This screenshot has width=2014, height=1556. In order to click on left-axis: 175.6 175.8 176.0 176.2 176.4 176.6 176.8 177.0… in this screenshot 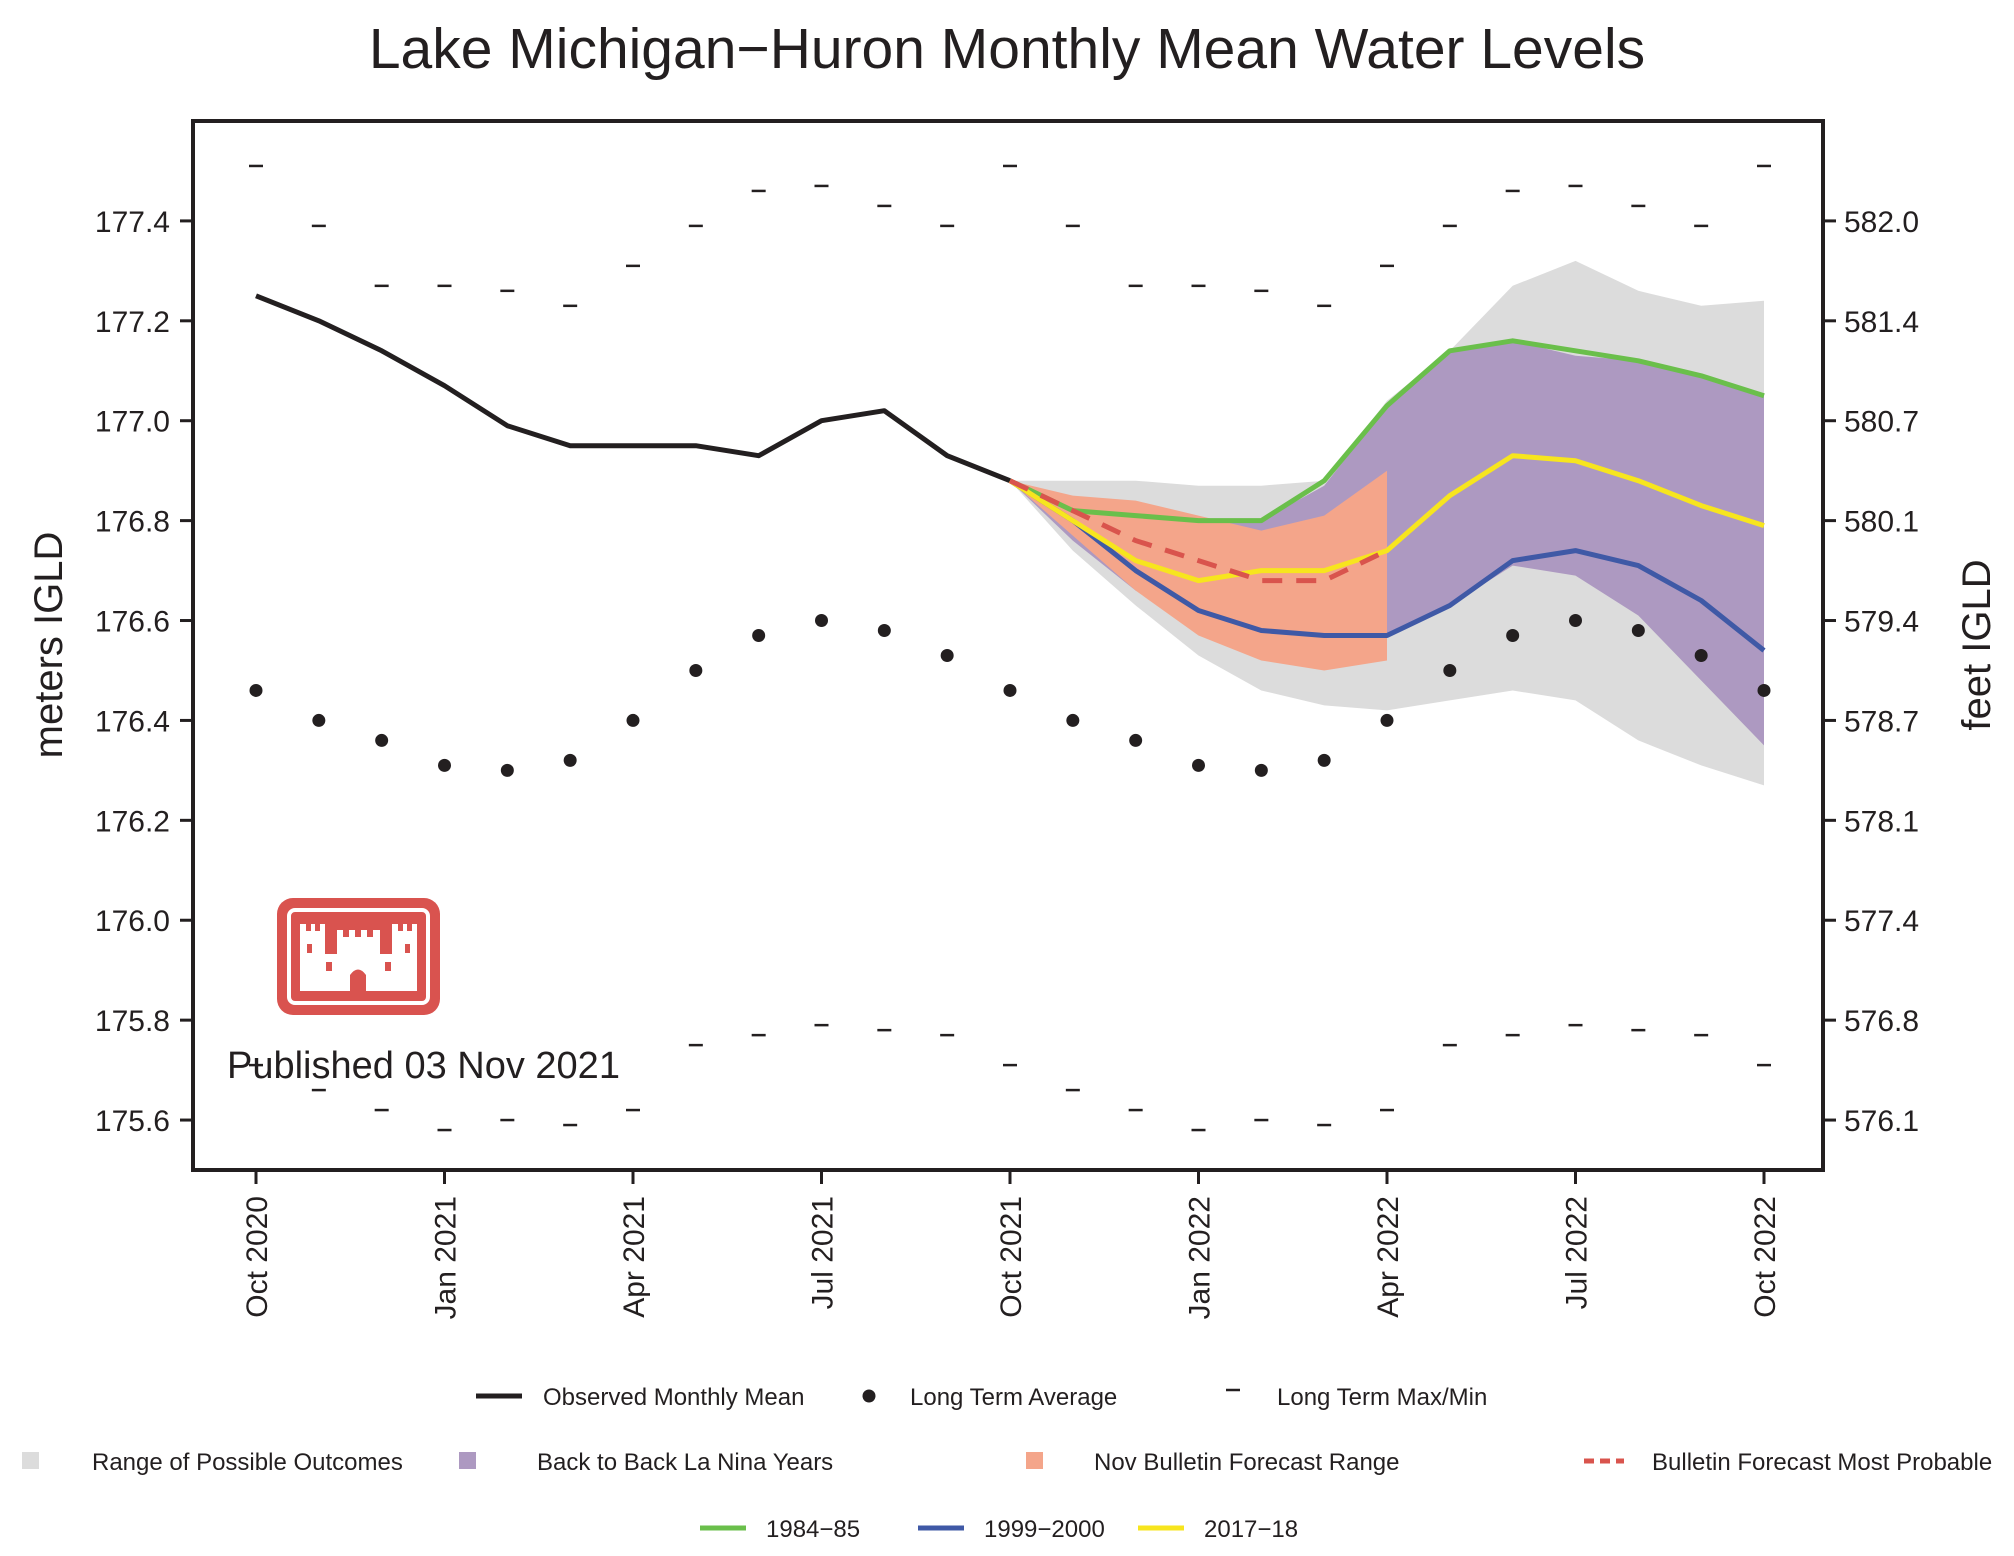, I will do `click(144, 672)`.